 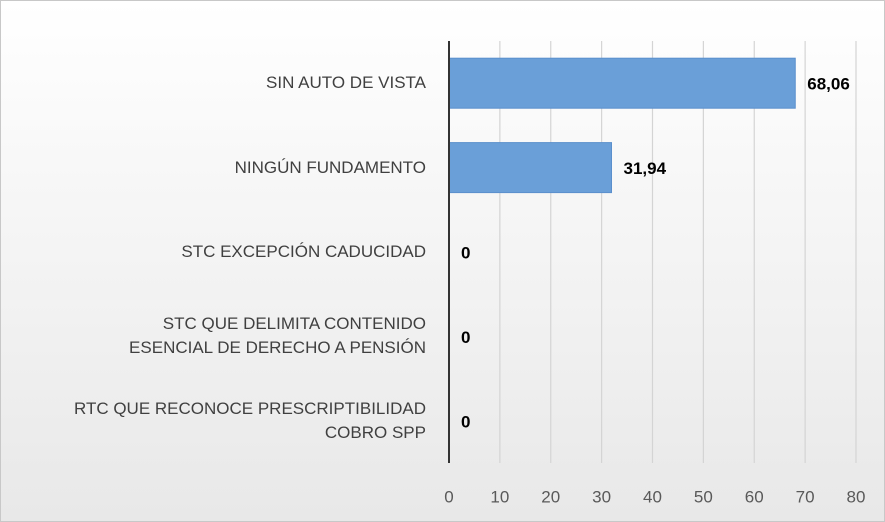 I want to click on y-tick-label: NINGÚN FUNDAMENTO, so click(x=330, y=167).